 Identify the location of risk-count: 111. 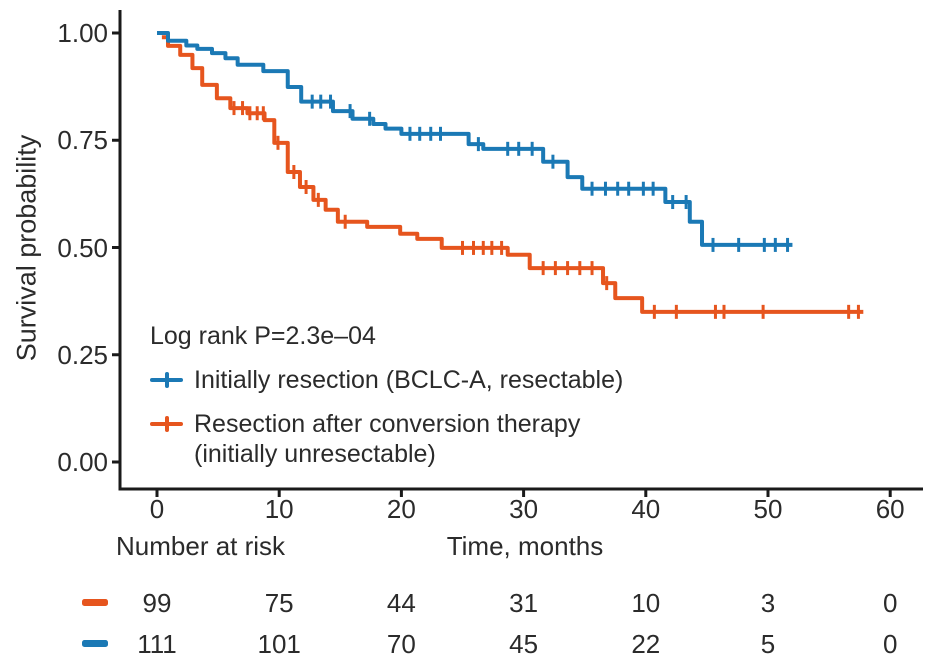
(157, 644).